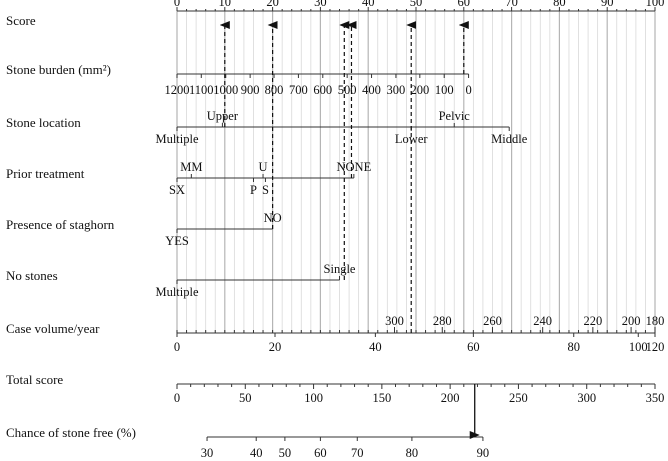 The width and height of the screenshot is (668, 461). What do you see at coordinates (253, 190) in the screenshot?
I see `prior-treatment-level-label: P` at bounding box center [253, 190].